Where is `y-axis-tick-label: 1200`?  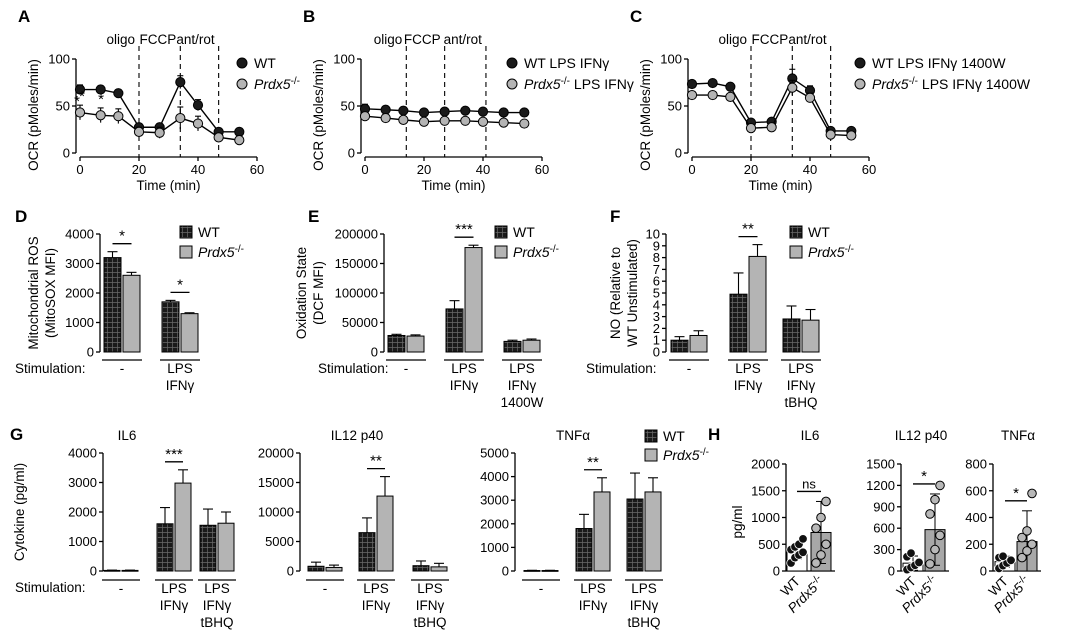
y-axis-tick-label: 1200 is located at coordinates (880, 485).